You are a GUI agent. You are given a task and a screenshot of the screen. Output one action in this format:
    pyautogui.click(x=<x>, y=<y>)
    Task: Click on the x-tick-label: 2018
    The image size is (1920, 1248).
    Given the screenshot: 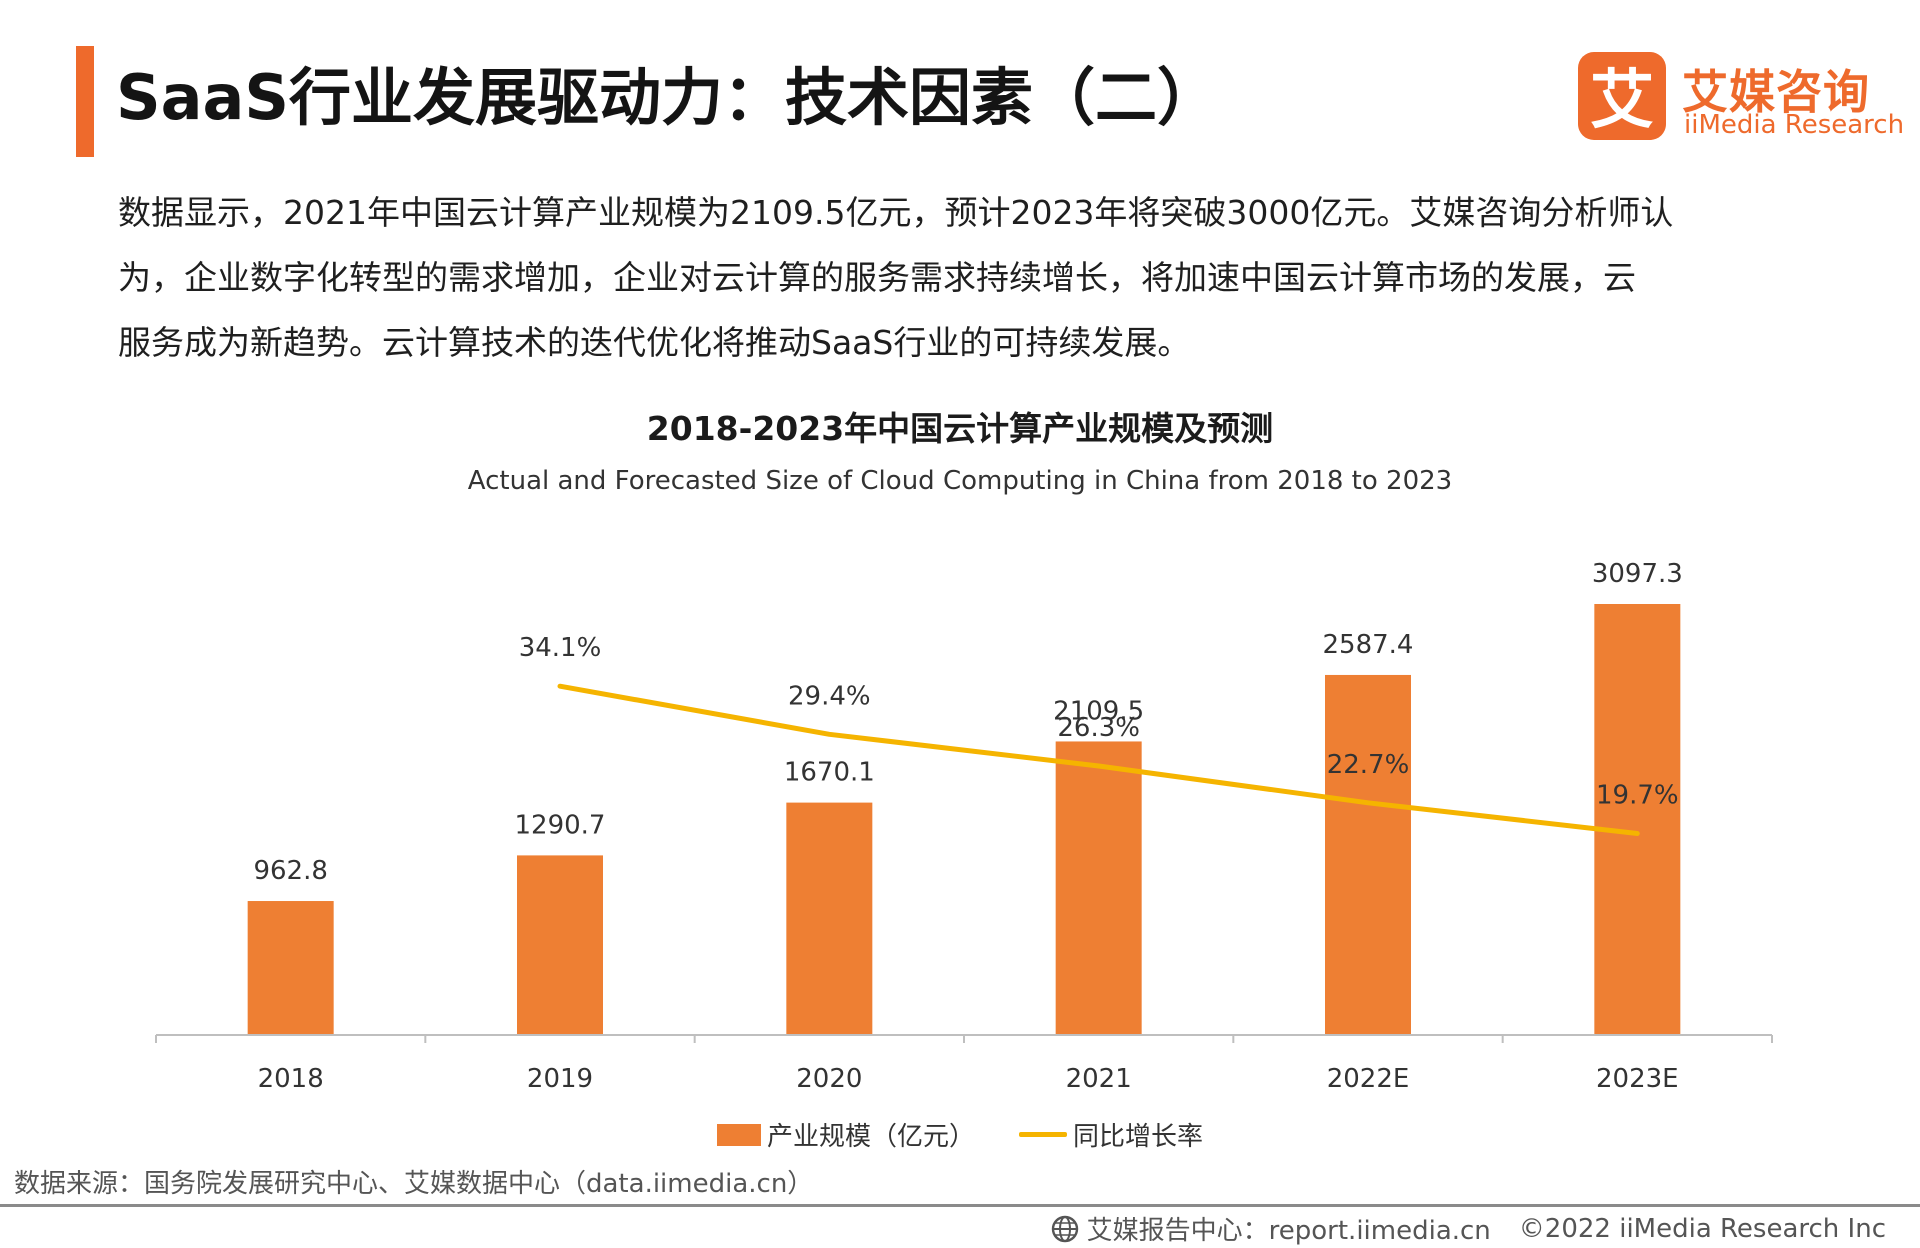 What is the action you would take?
    pyautogui.click(x=291, y=1079)
    